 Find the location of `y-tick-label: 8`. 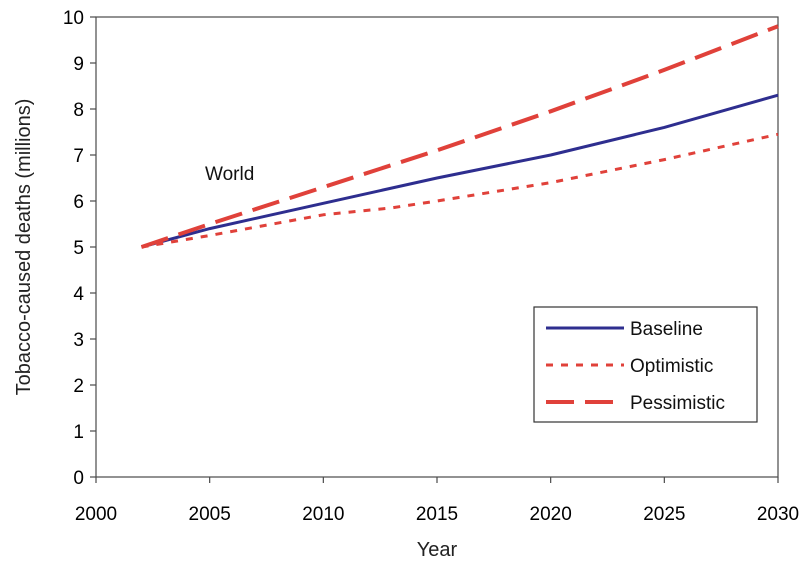

y-tick-label: 8 is located at coordinates (78, 110).